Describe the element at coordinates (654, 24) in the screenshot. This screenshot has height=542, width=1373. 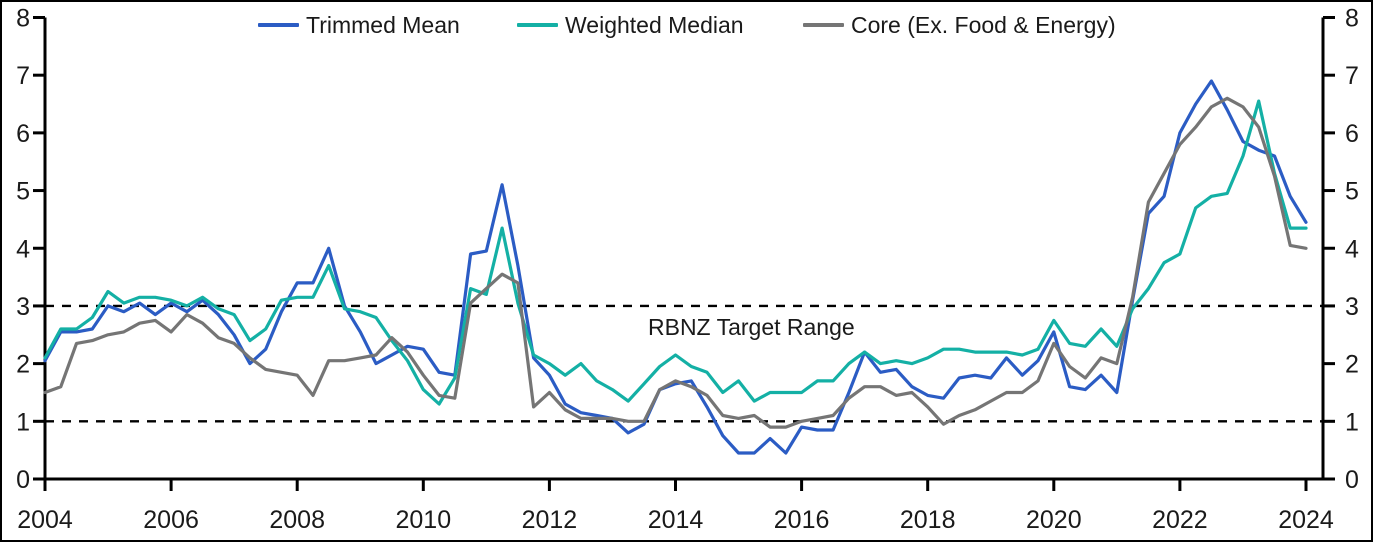
I see `legend-label-weighted-median: Weighted Median` at that location.